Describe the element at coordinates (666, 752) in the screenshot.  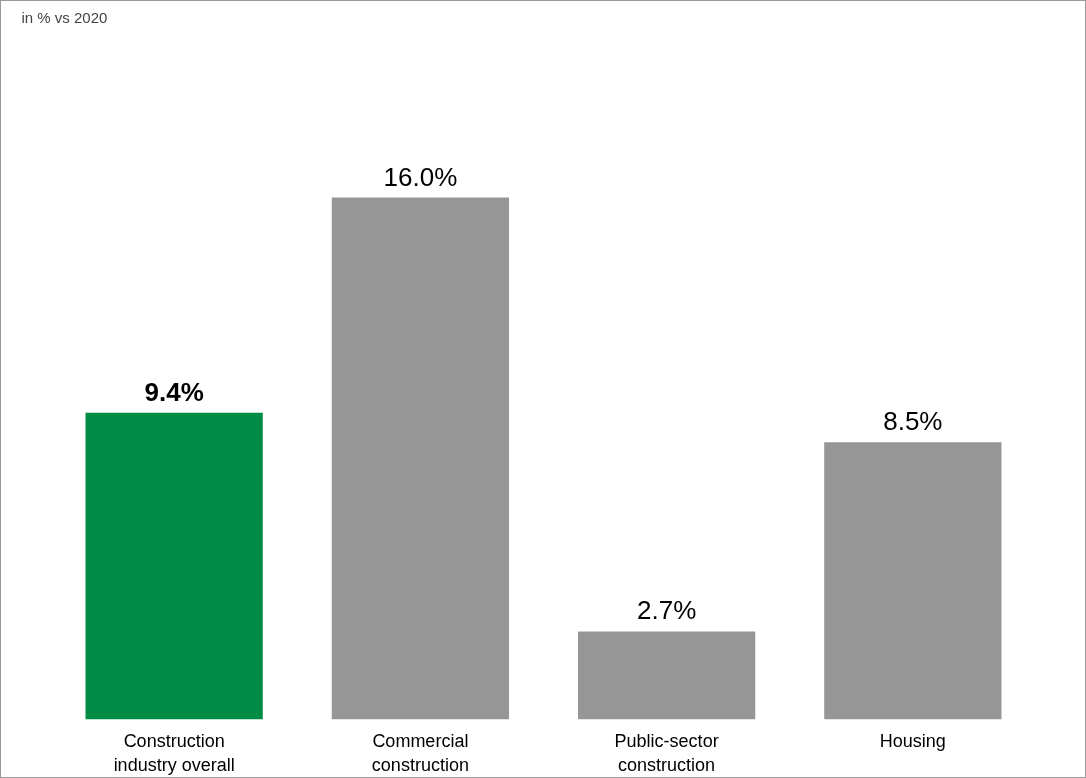
I see `x-tick-label: Public-sector construction` at that location.